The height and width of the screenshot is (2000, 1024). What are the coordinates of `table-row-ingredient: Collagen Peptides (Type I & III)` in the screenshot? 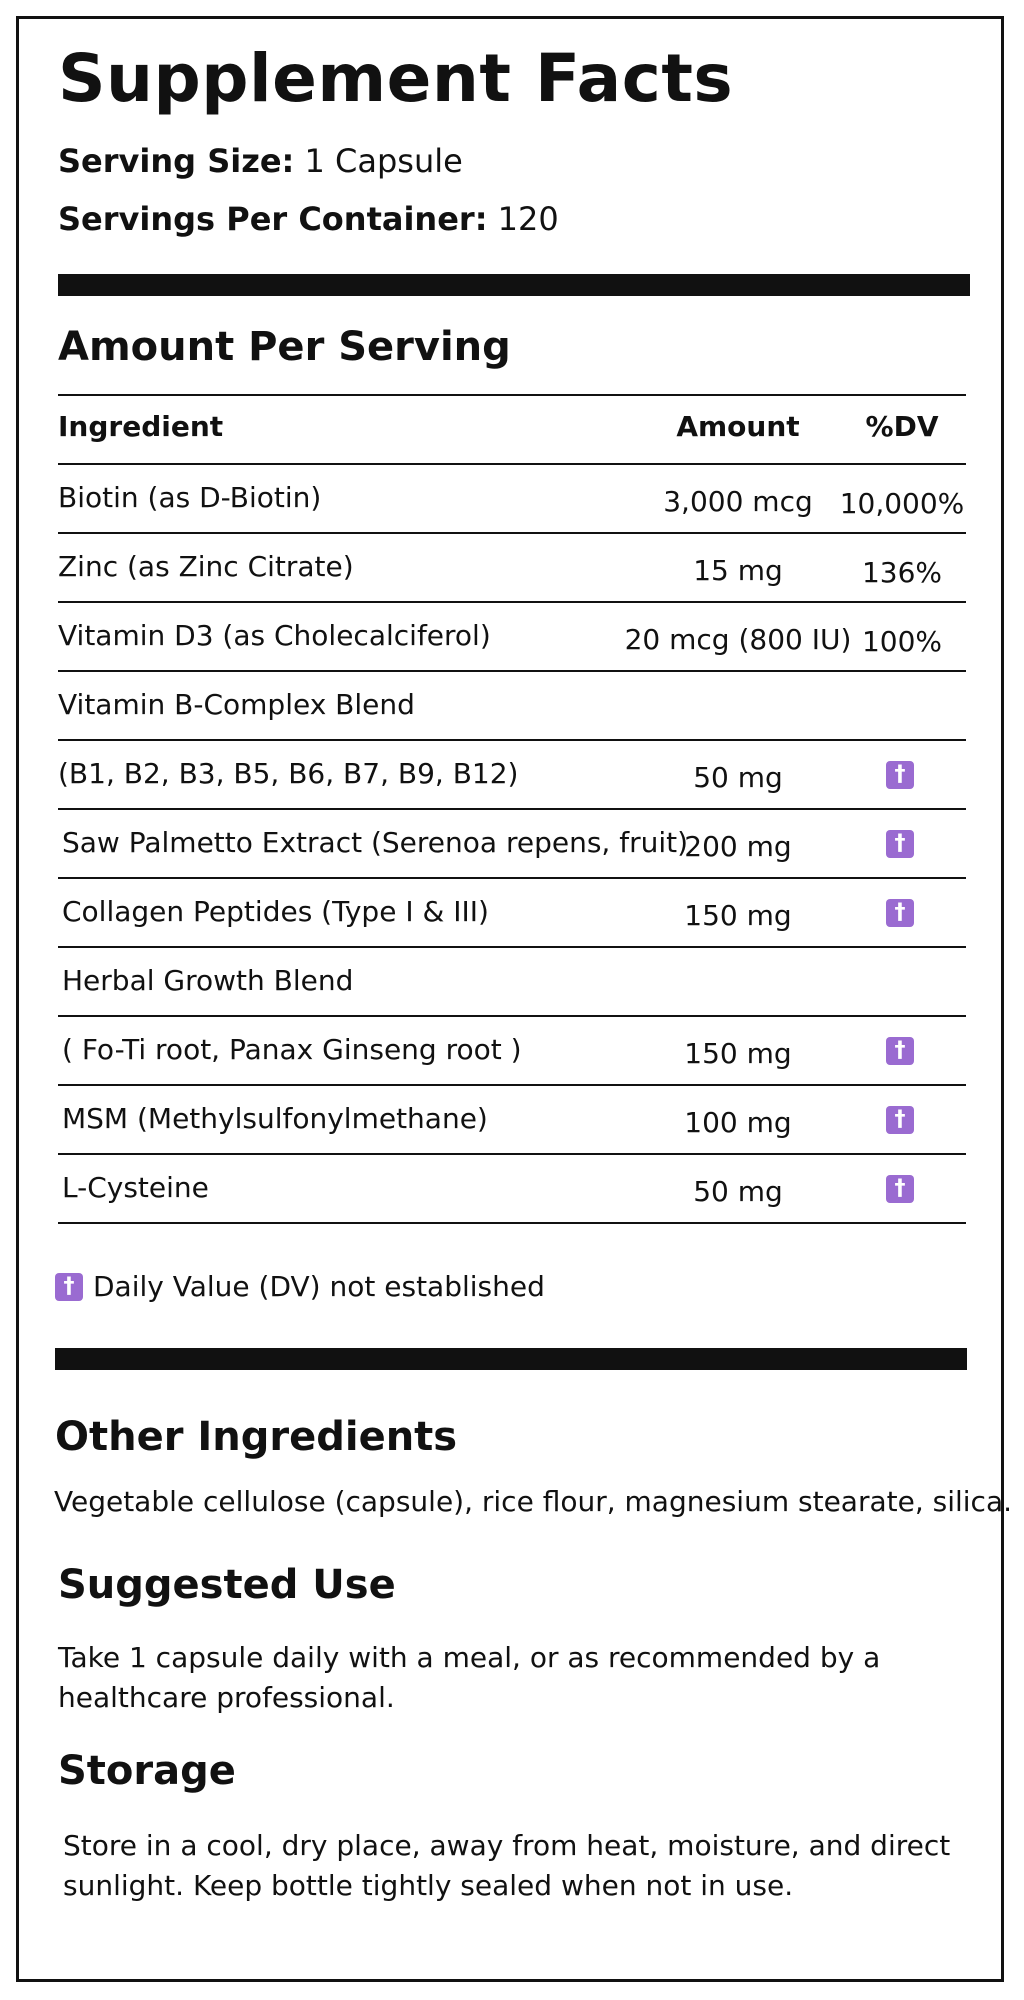 It's located at (275, 911).